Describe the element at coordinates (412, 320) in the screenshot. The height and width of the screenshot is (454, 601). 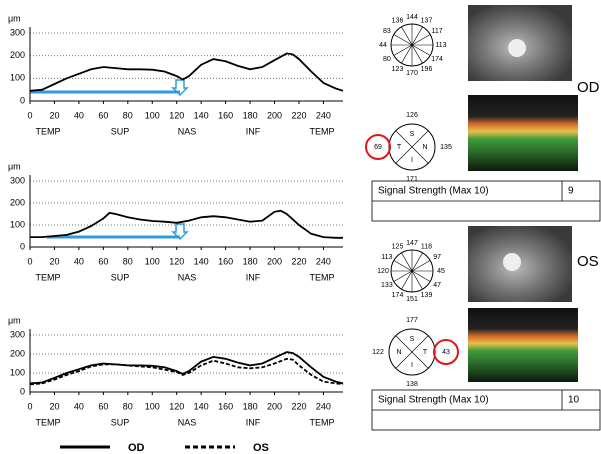
I see `quadrant-value: 177` at that location.